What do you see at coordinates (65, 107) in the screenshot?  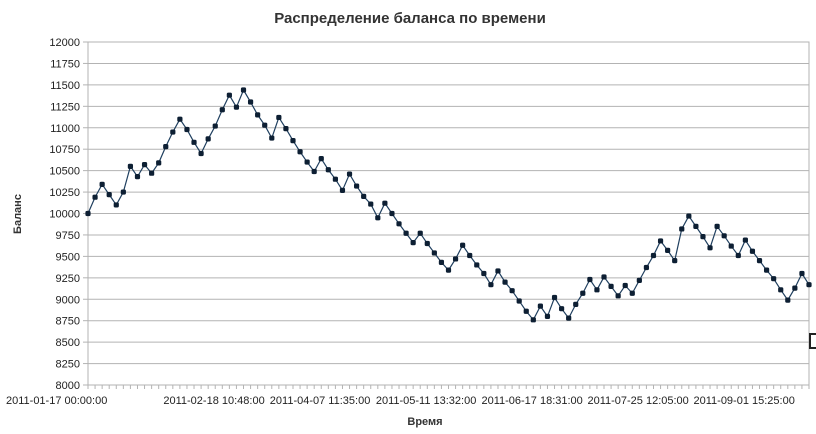 I see `y-tick-label: 11250` at bounding box center [65, 107].